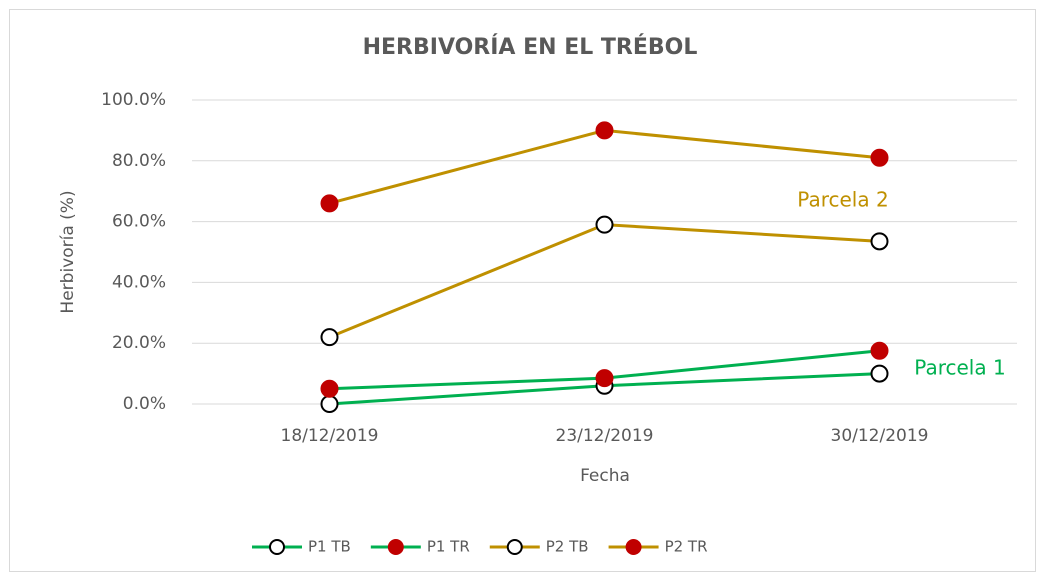 This screenshot has width=1040, height=581. Describe the element at coordinates (139, 222) in the screenshot. I see `y-tick-label: 60.0%` at that location.